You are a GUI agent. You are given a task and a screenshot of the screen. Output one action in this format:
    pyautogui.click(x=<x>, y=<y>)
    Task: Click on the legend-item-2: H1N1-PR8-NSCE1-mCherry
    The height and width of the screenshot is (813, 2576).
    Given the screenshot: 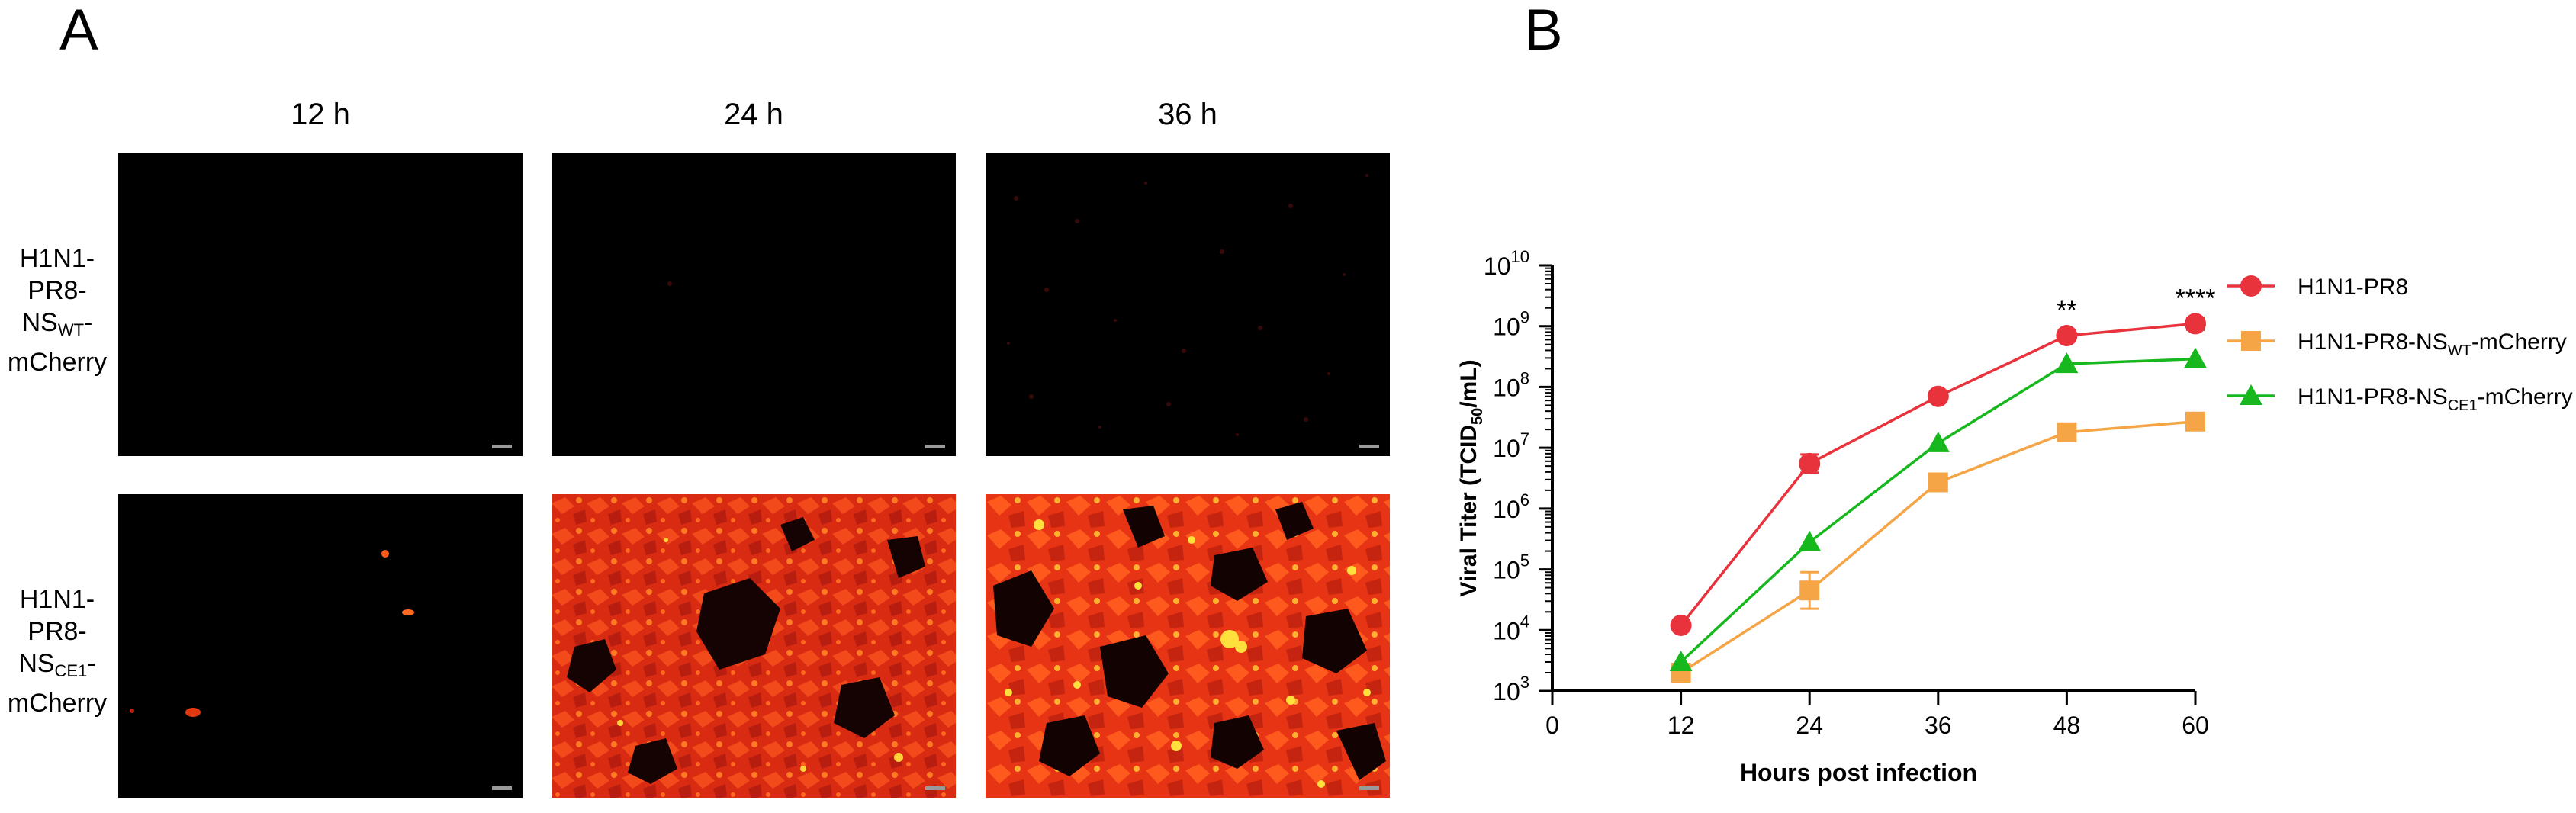 What is the action you would take?
    pyautogui.click(x=2400, y=399)
    